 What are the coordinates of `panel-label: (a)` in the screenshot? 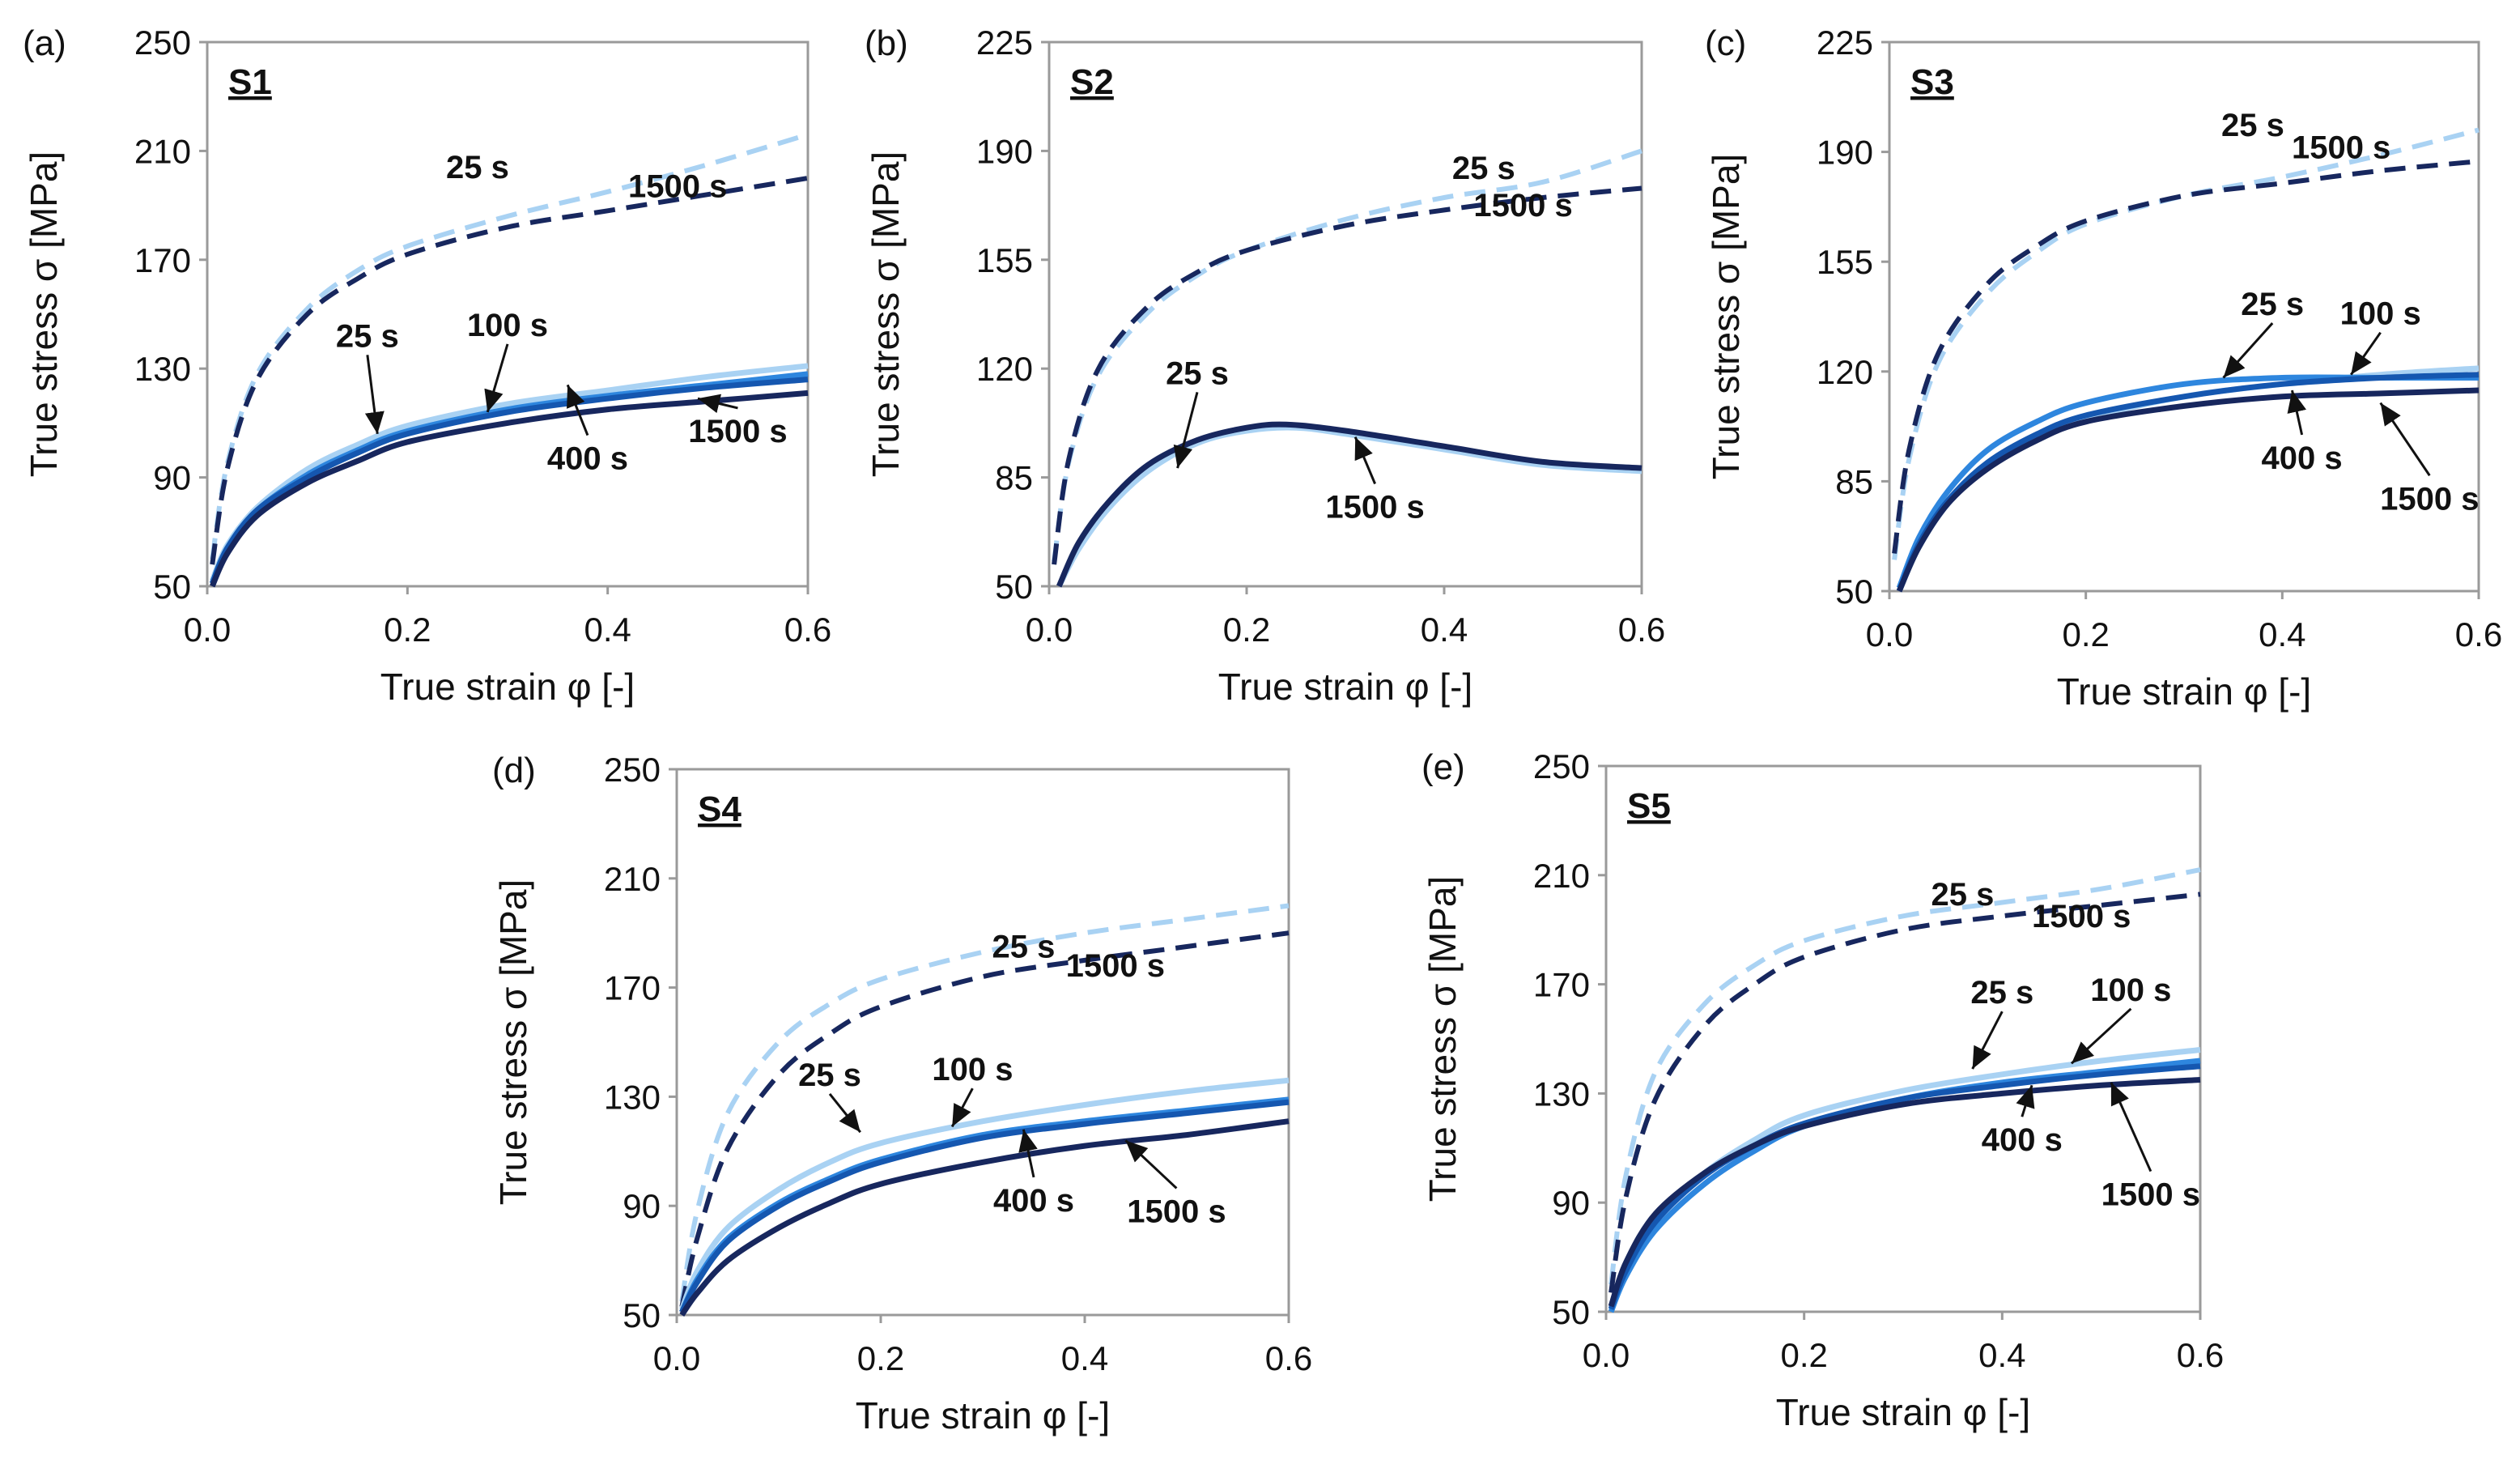 It's located at (44, 43).